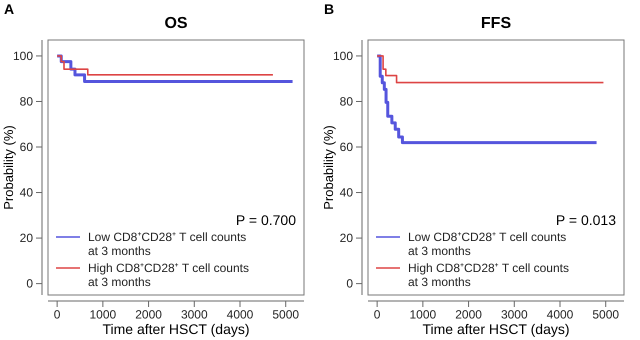 Image resolution: width=640 pixels, height=340 pixels. What do you see at coordinates (329, 9) in the screenshot?
I see `text: B` at bounding box center [329, 9].